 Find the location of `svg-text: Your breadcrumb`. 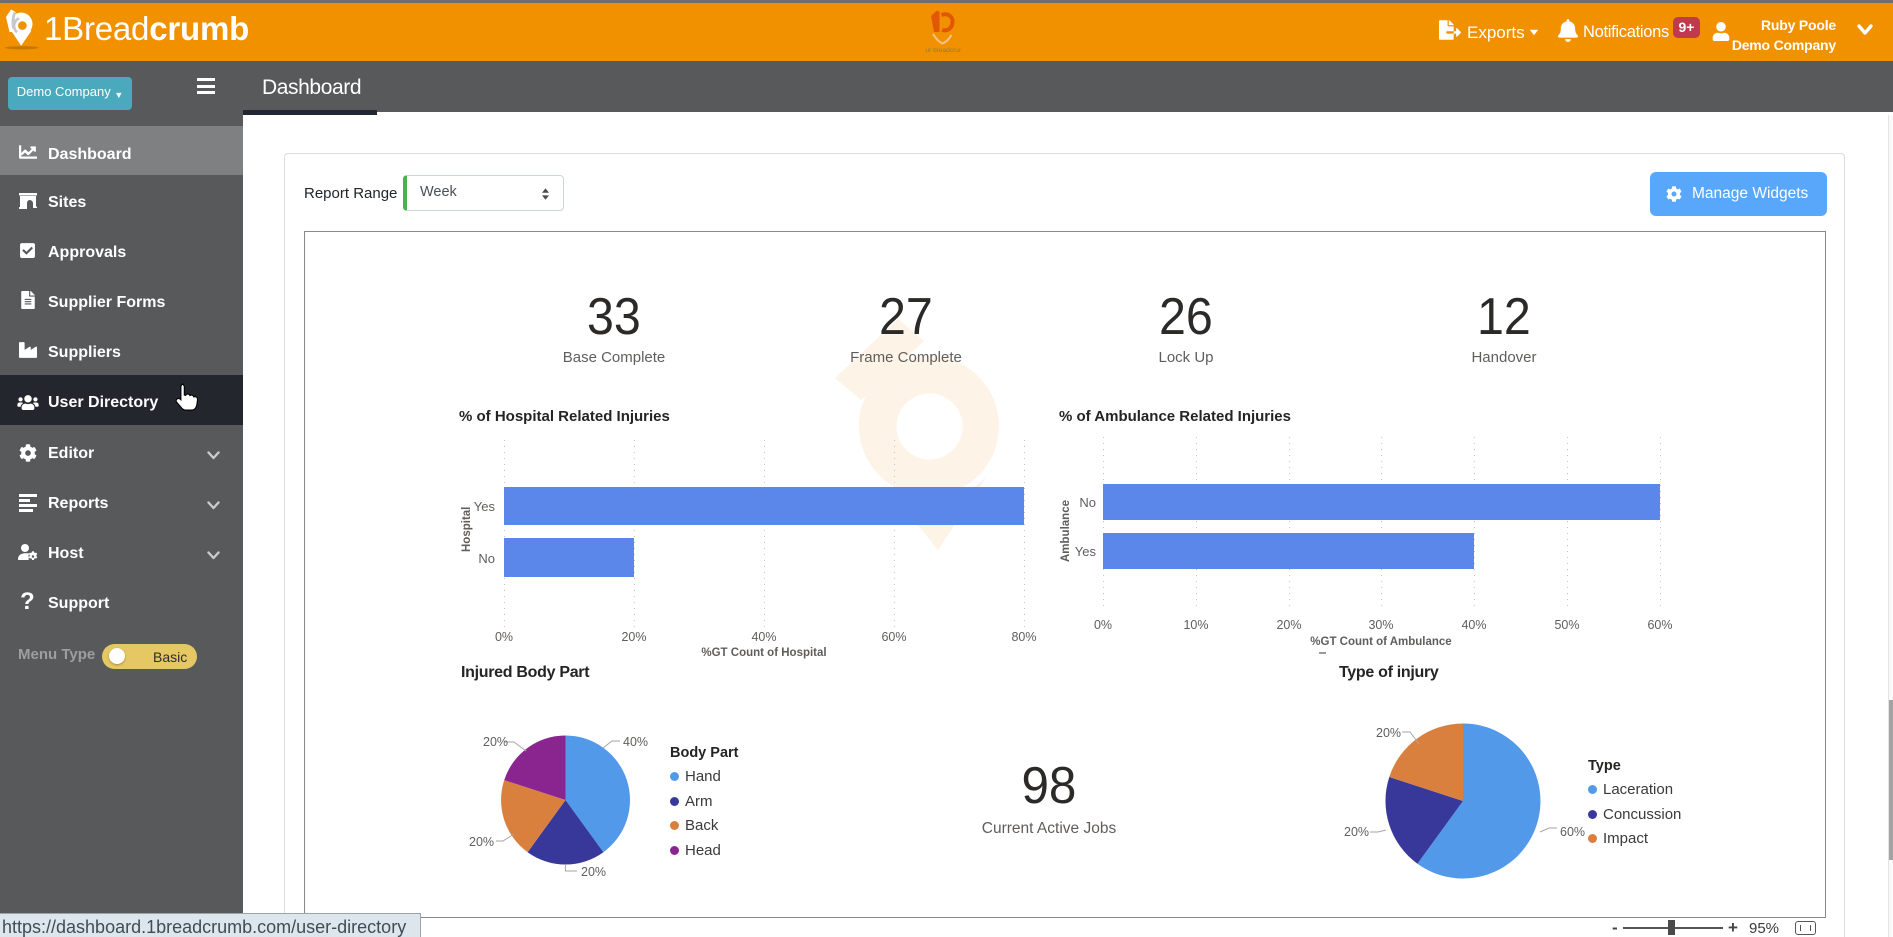

svg-text: Your breadcrumb is located at coordinates (943, 50).